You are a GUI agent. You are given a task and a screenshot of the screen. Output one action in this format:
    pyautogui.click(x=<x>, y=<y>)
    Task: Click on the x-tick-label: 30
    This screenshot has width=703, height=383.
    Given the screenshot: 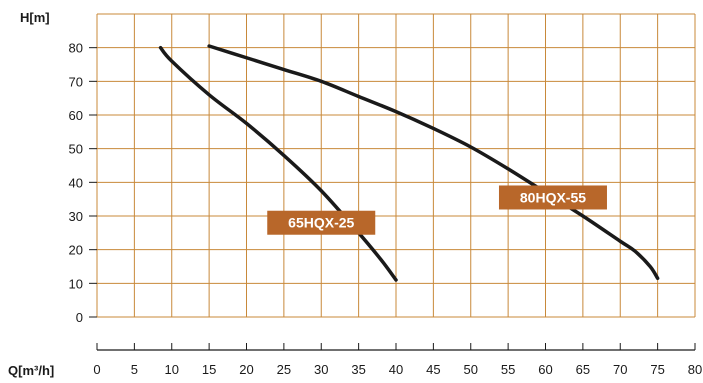 What is the action you would take?
    pyautogui.click(x=321, y=369)
    